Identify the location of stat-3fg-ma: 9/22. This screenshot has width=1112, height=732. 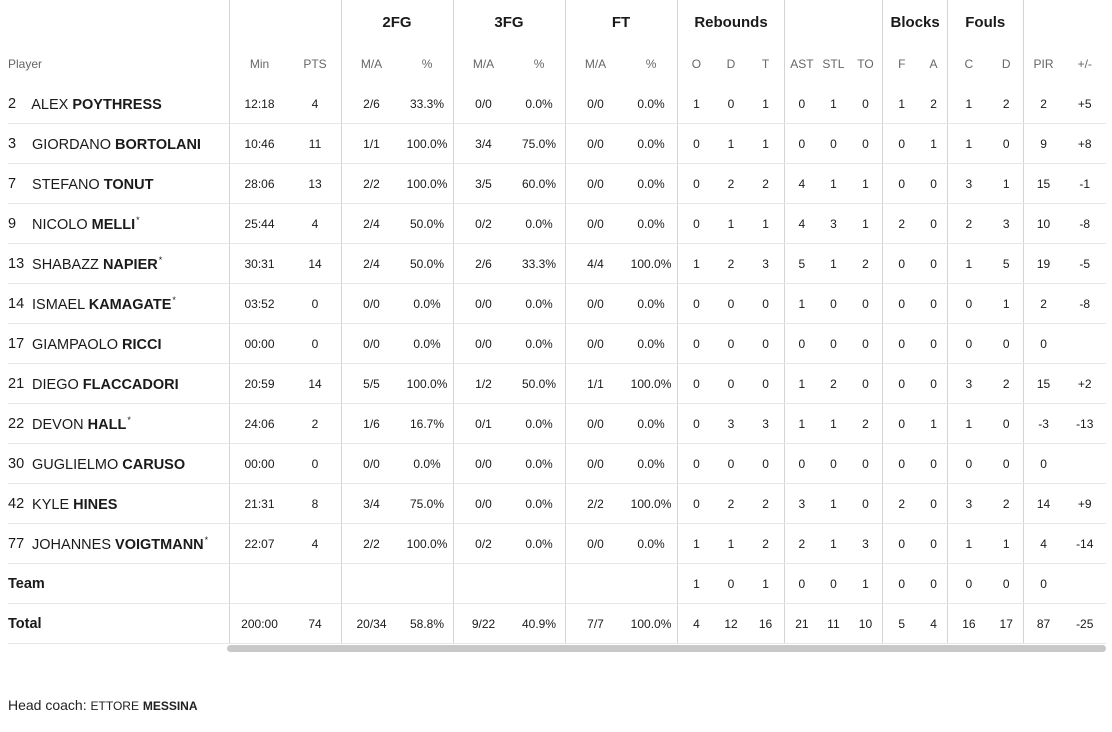
(483, 623).